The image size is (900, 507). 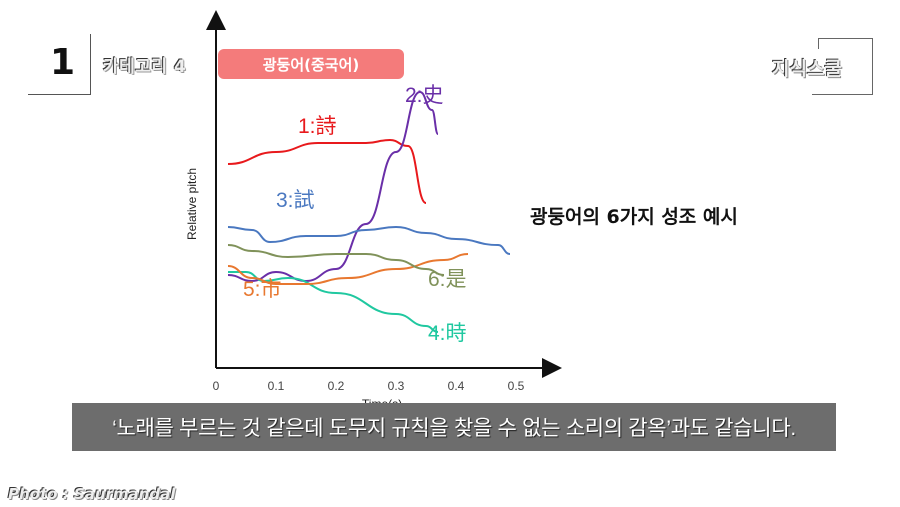 I want to click on episode-number: 1, so click(x=63, y=62).